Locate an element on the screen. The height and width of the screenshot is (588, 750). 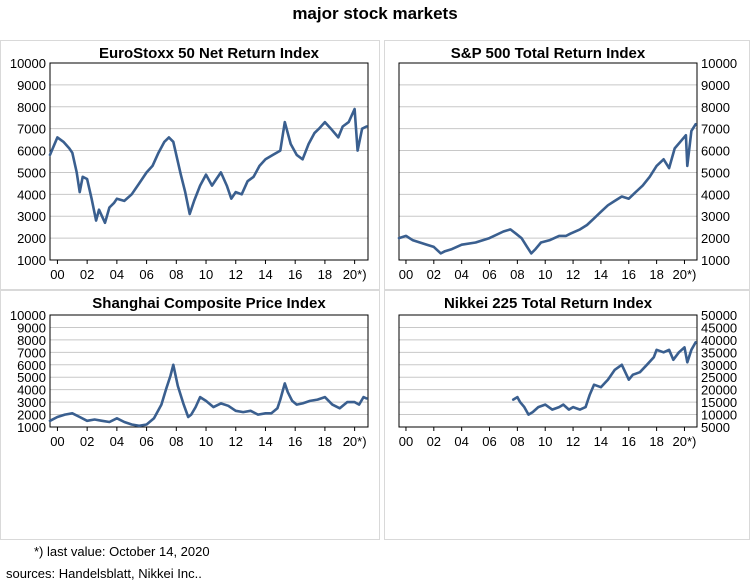
sources-note: sources: Handelsblatt, Nikkei Inc.. is located at coordinates (104, 573).